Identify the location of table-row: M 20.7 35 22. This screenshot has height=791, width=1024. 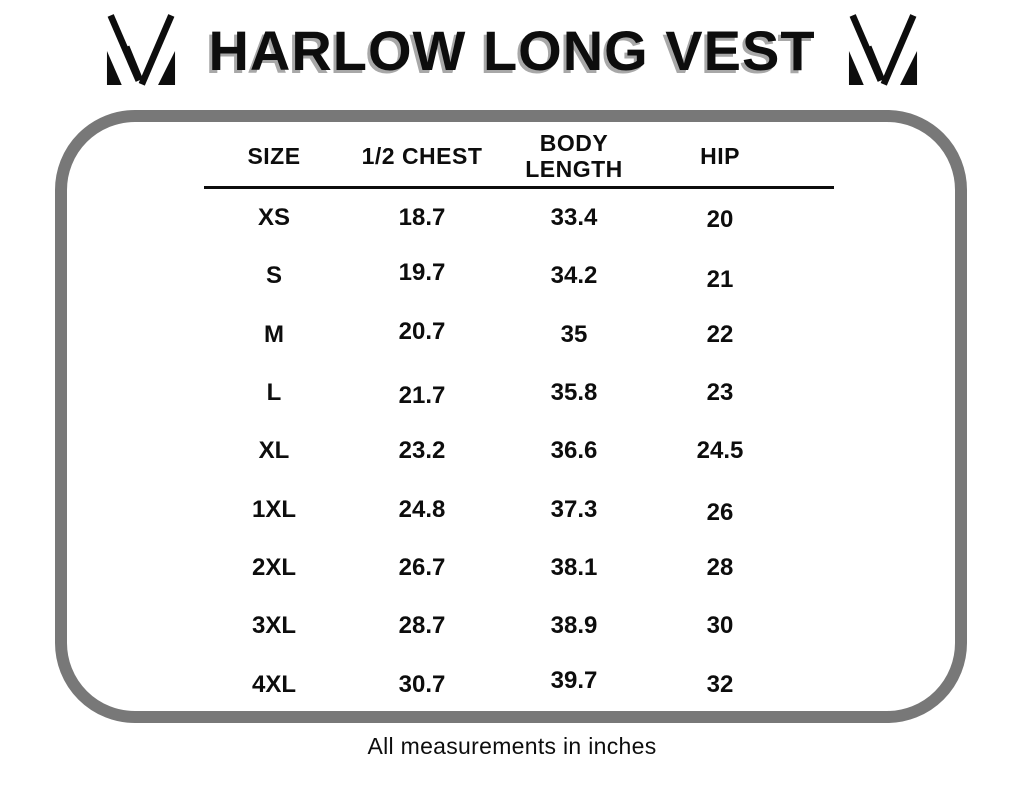
(519, 335).